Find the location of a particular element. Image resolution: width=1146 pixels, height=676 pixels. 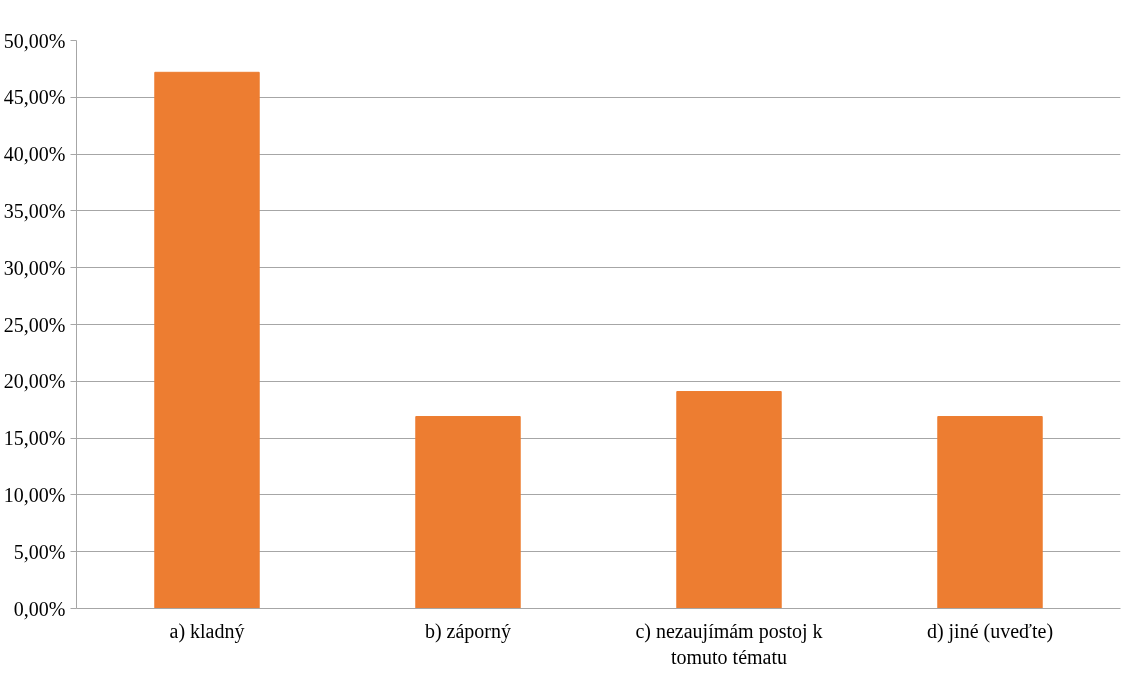

y-tick-label: 20,00% is located at coordinates (34, 381).